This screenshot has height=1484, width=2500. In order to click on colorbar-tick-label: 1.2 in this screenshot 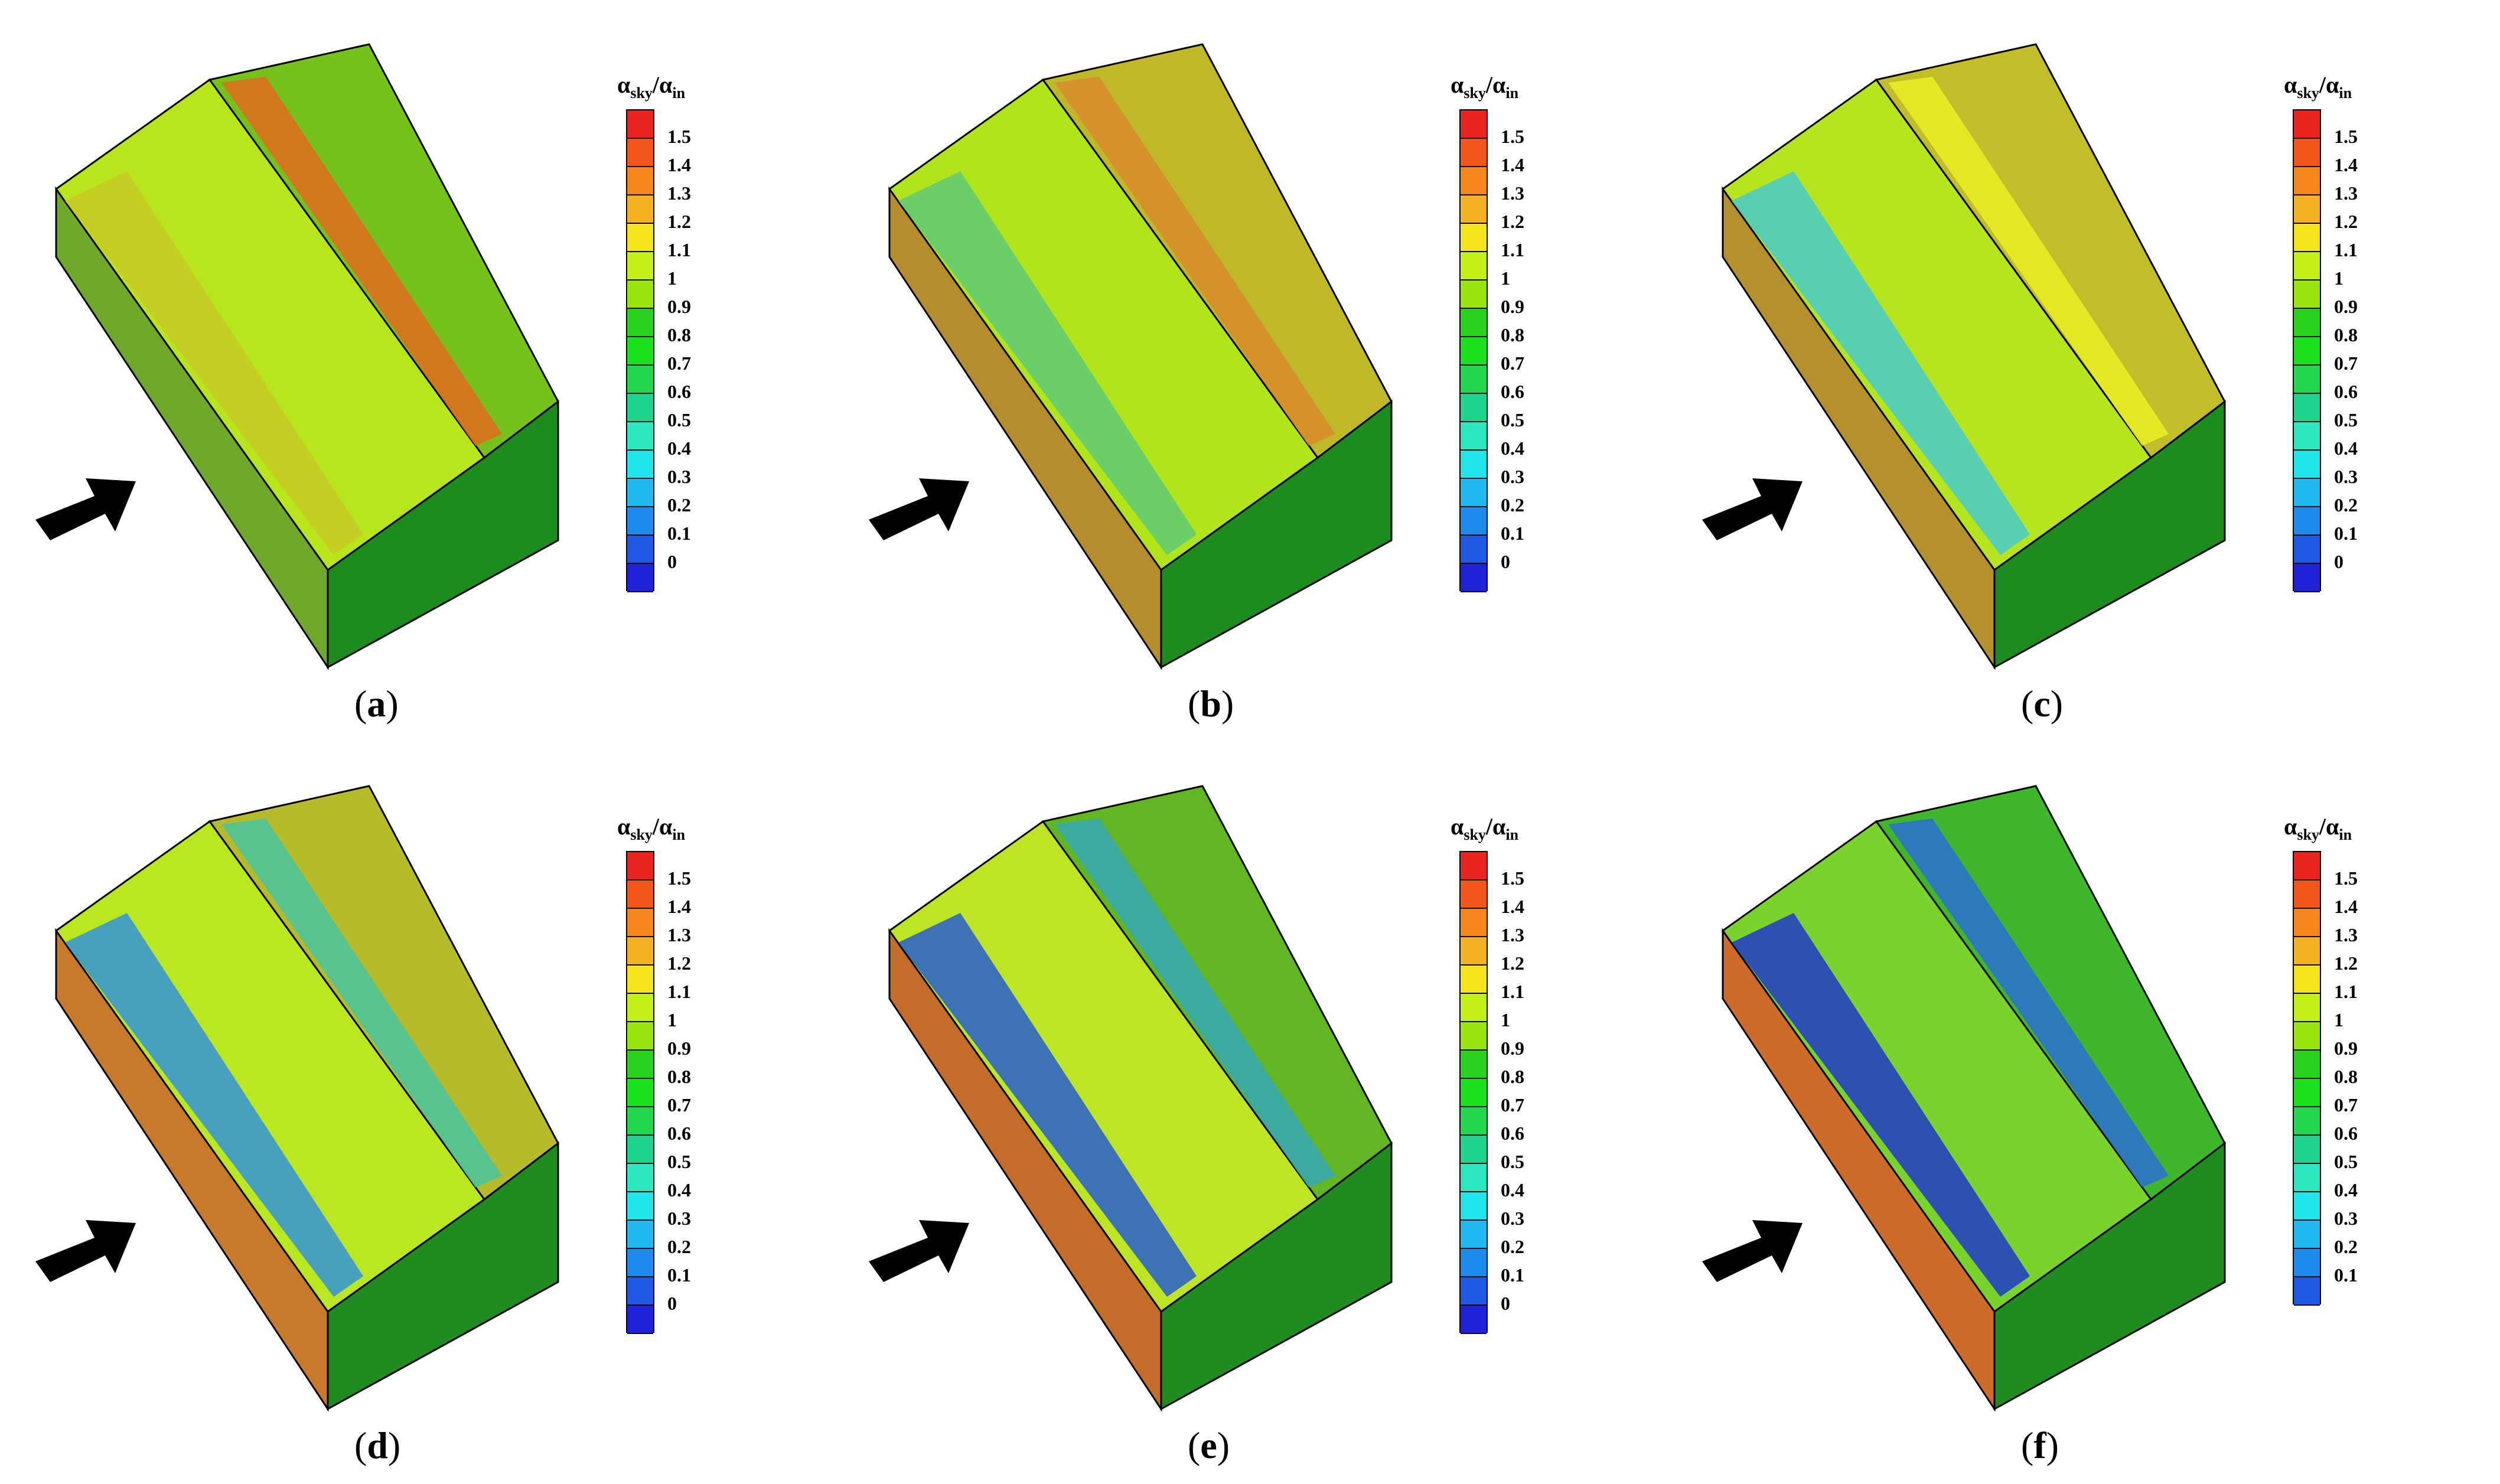, I will do `click(679, 221)`.